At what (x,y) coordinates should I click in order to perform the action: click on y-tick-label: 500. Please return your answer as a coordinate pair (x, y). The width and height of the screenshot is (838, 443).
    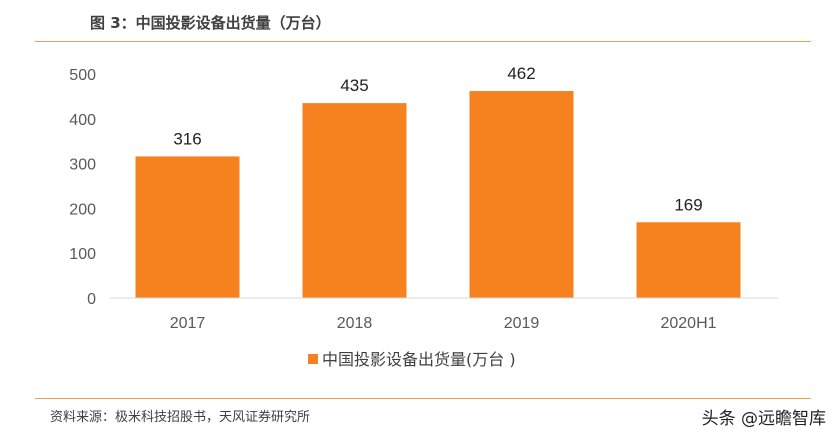
    Looking at the image, I should click on (82, 75).